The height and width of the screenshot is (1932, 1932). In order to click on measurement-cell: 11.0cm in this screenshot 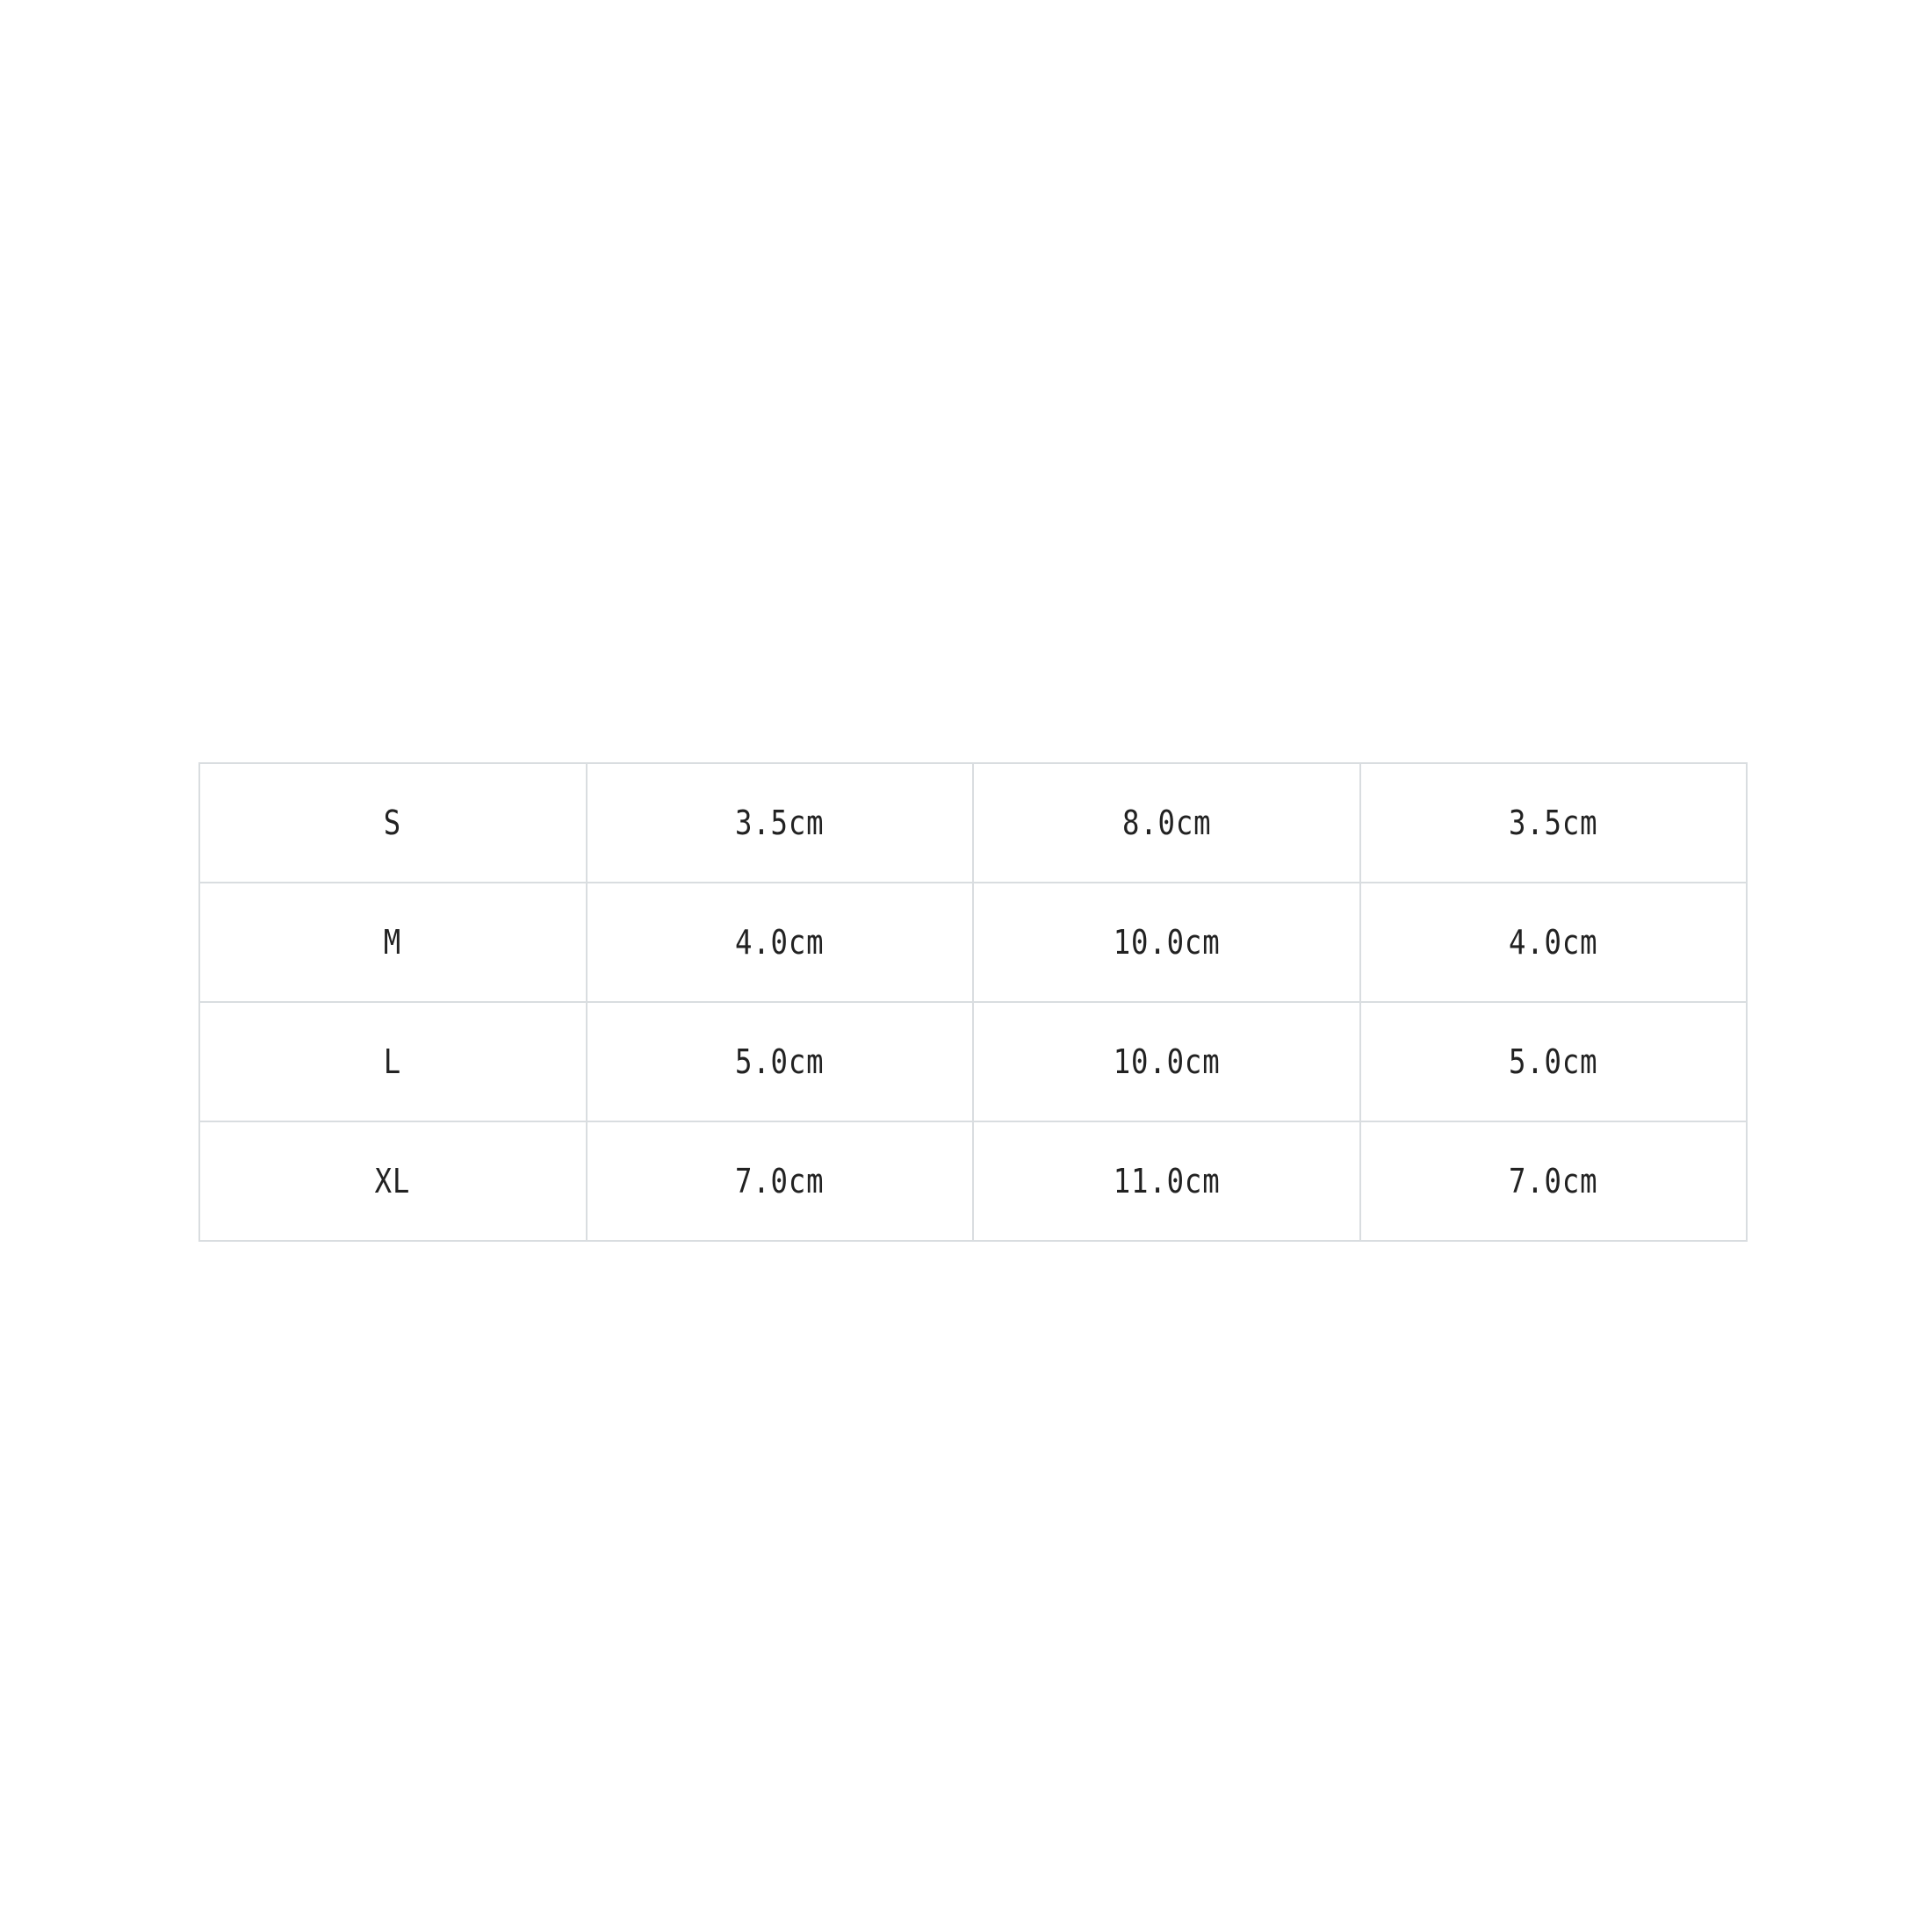, I will do `click(1166, 1181)`.